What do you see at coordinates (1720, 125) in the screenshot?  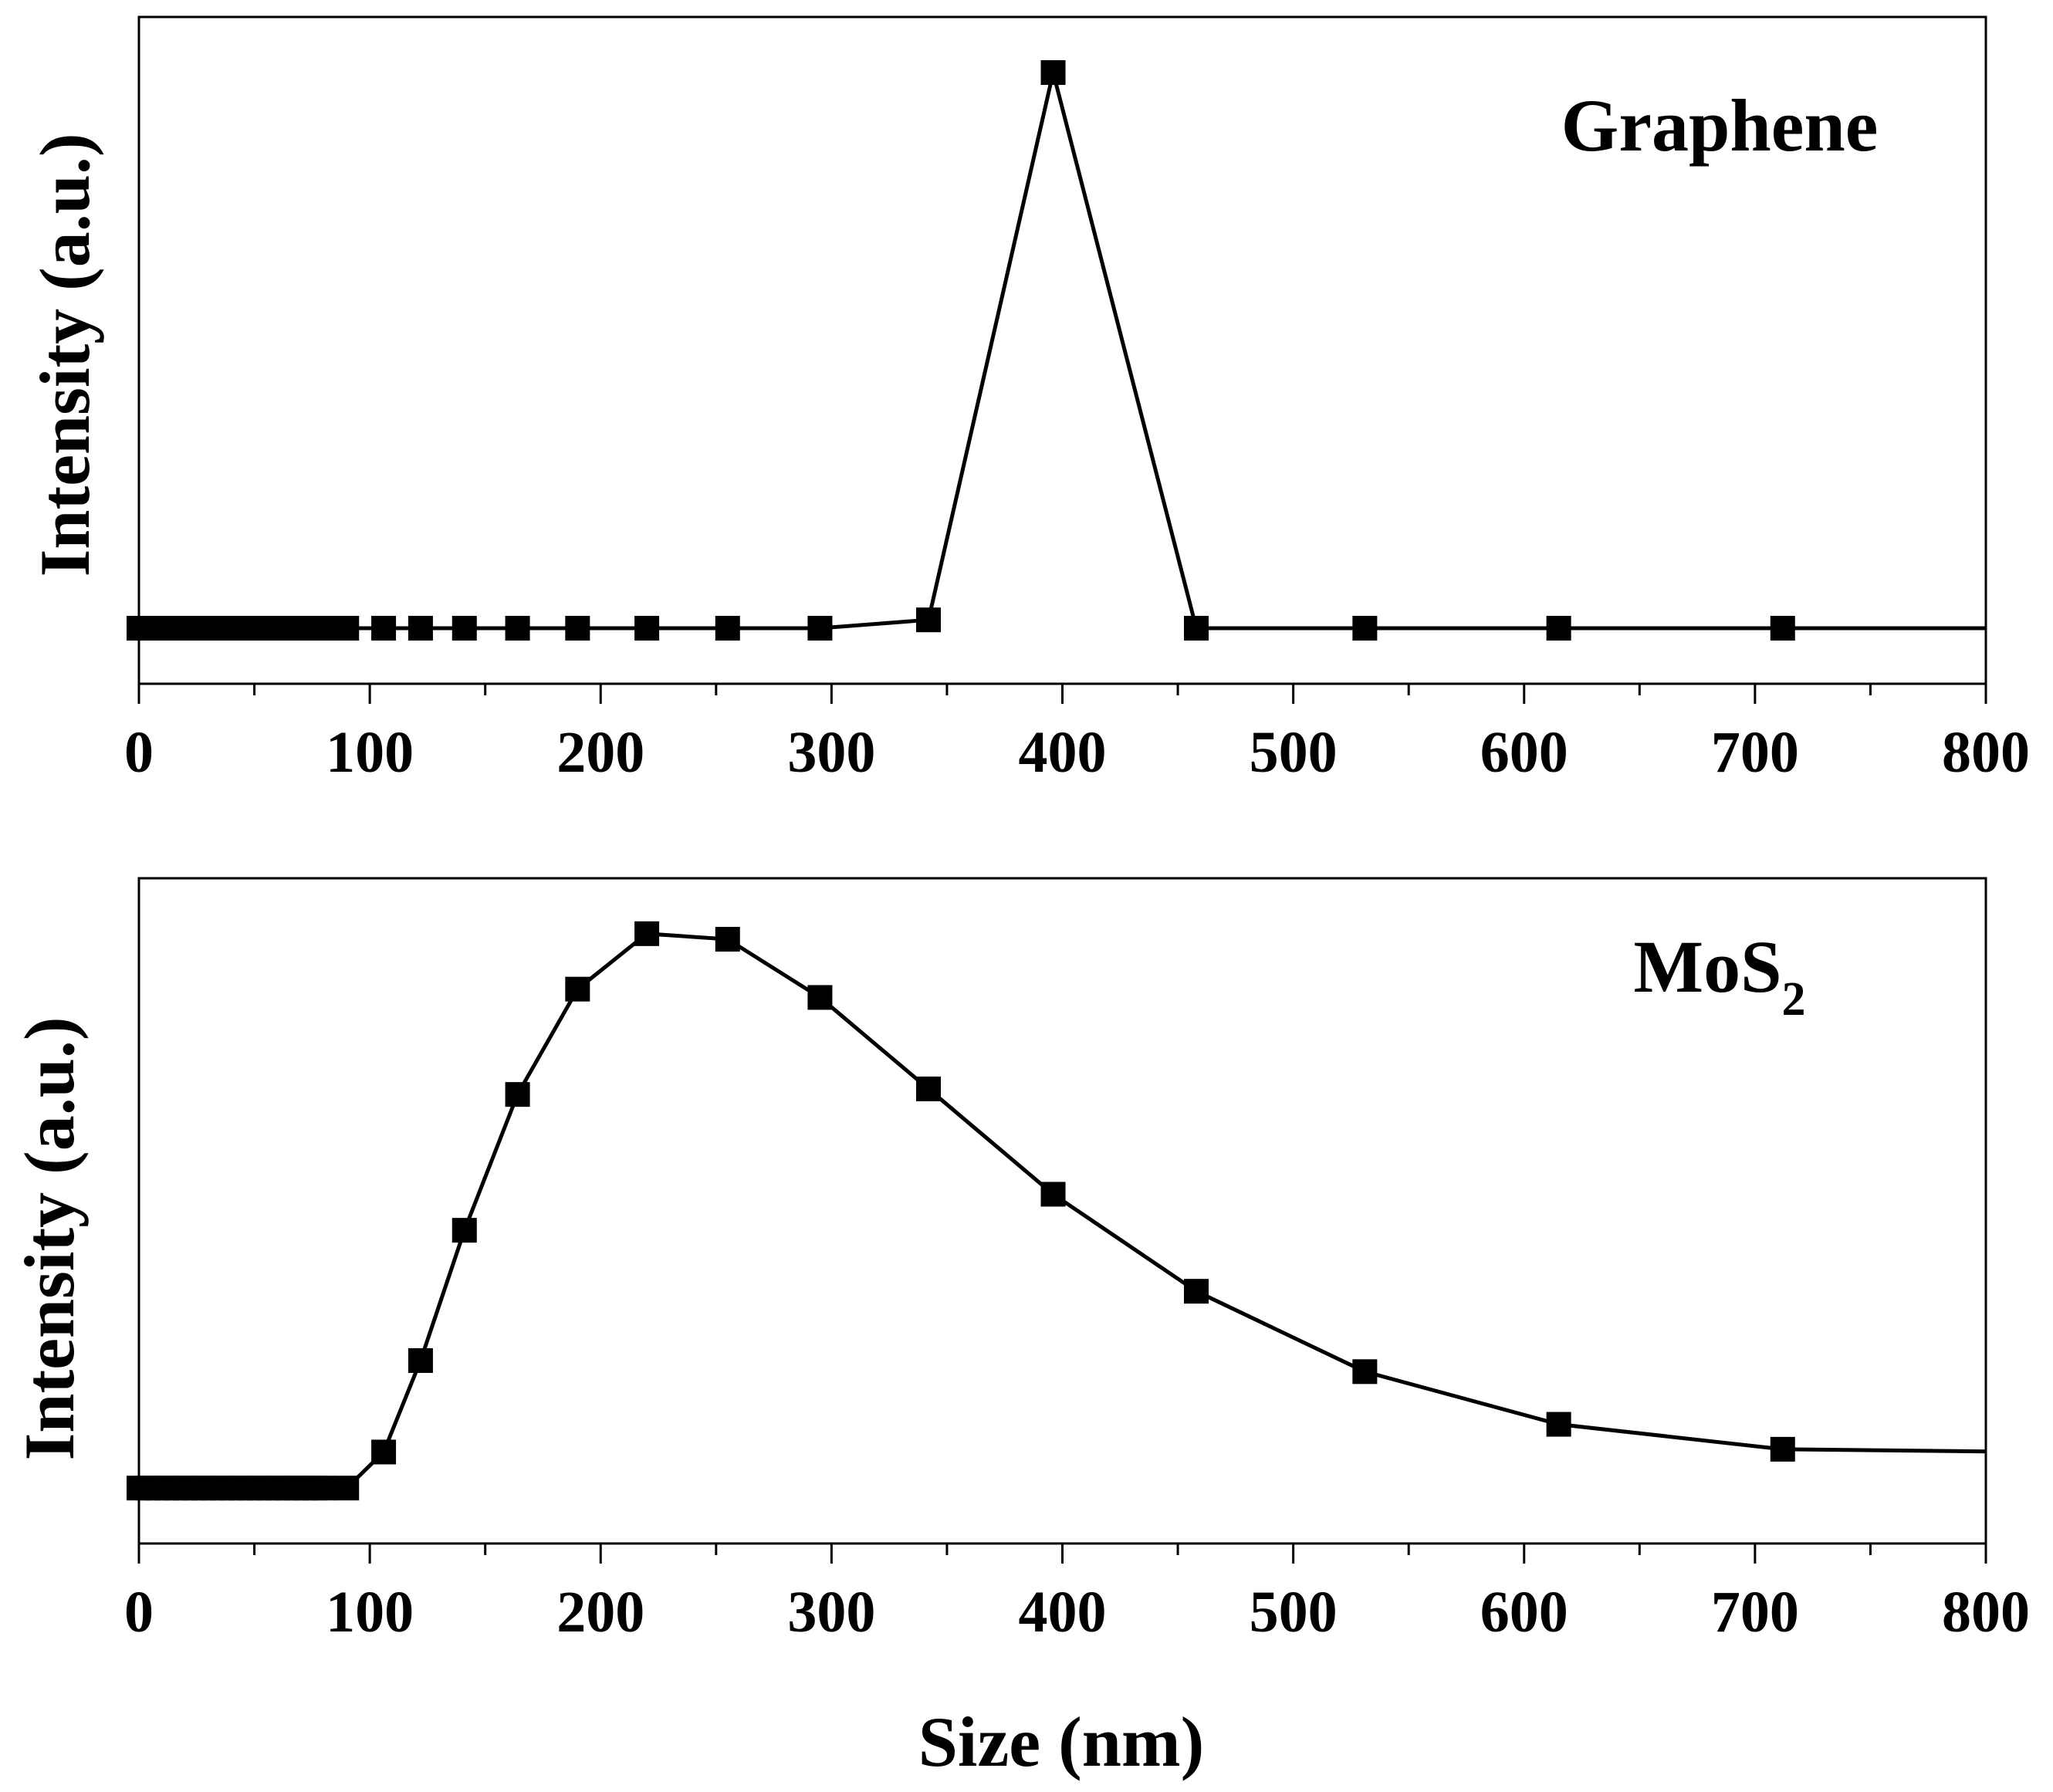 I see `panel-label: Graphene` at bounding box center [1720, 125].